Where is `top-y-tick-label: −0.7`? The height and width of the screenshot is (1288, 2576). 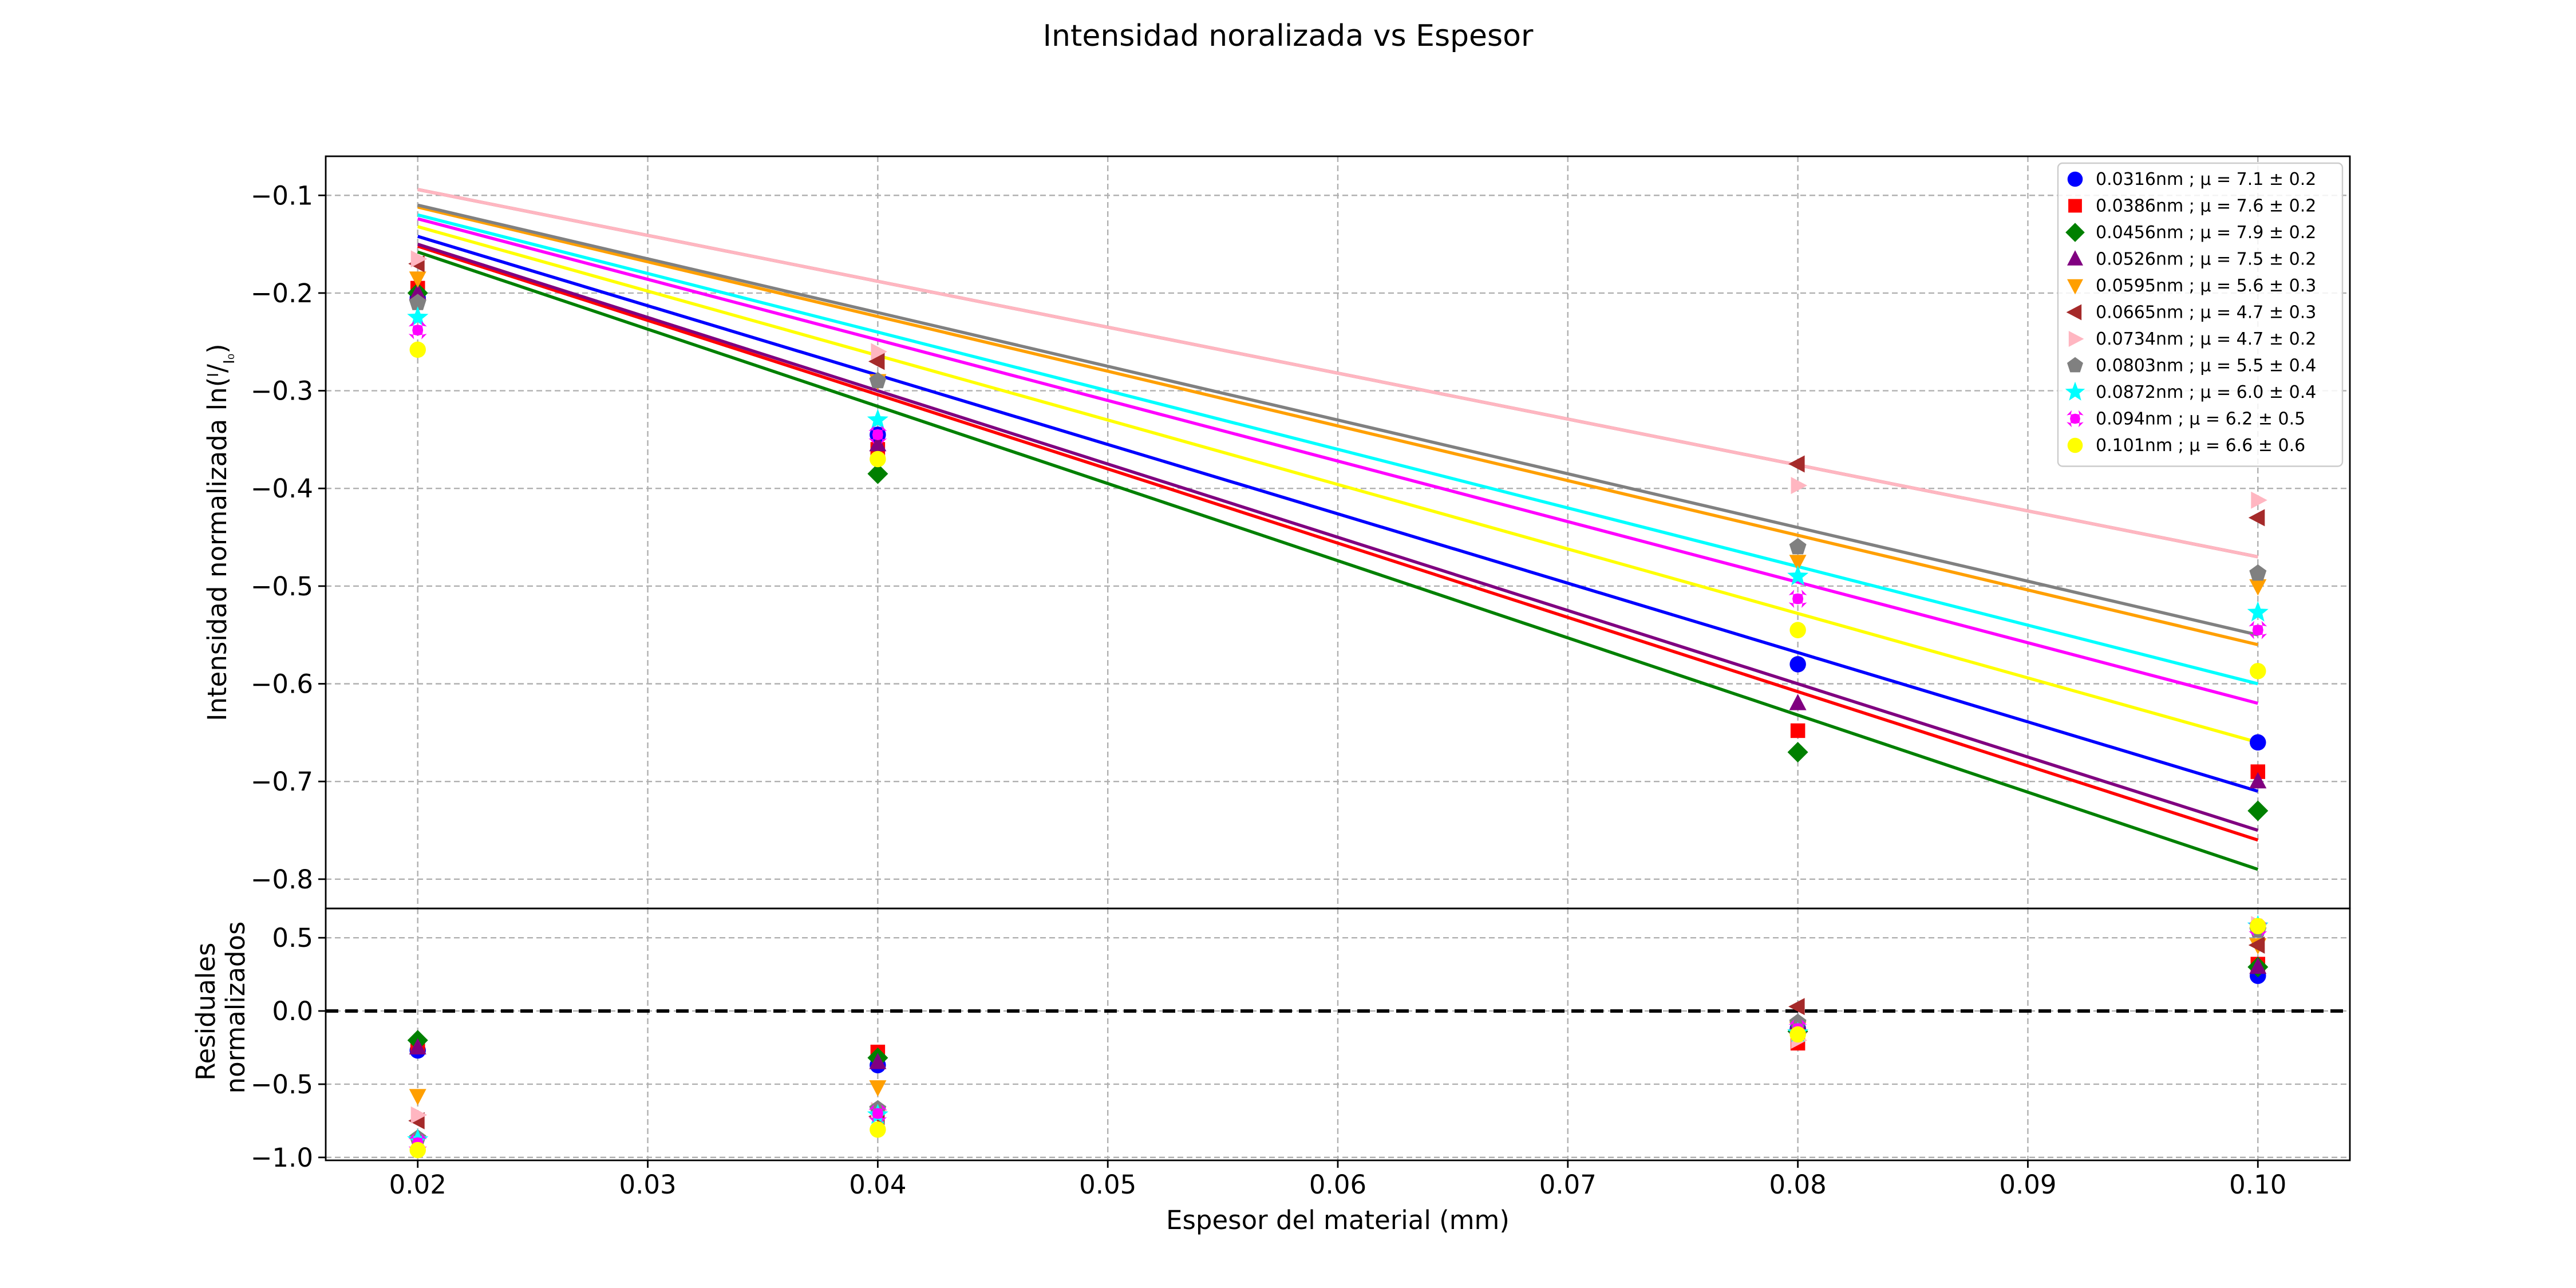
top-y-tick-label: −0.7 is located at coordinates (282, 782).